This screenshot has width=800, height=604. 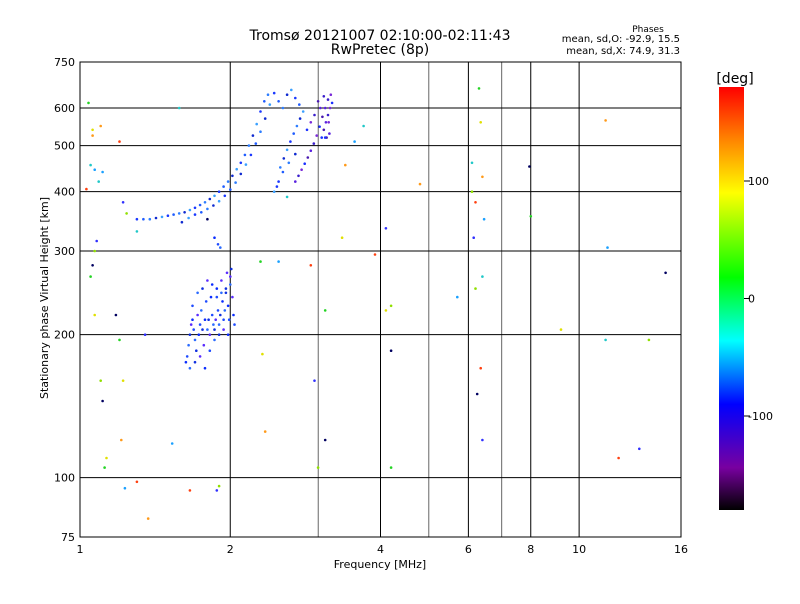 I want to click on x-axis-ticks: 1 2 4 6 8 10 16, so click(x=383, y=549).